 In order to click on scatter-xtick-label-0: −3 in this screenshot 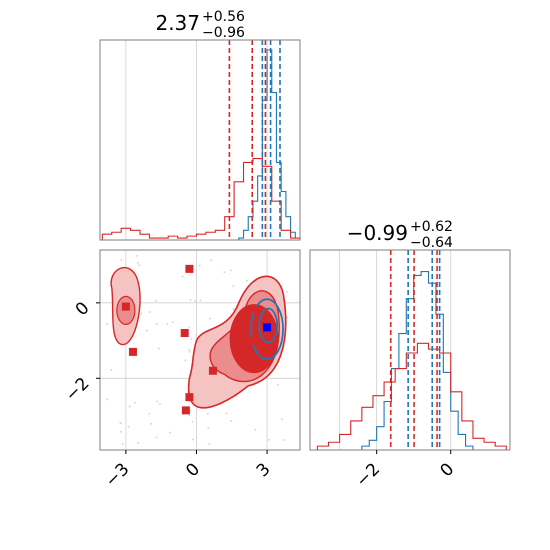, I will do `click(118, 475)`.